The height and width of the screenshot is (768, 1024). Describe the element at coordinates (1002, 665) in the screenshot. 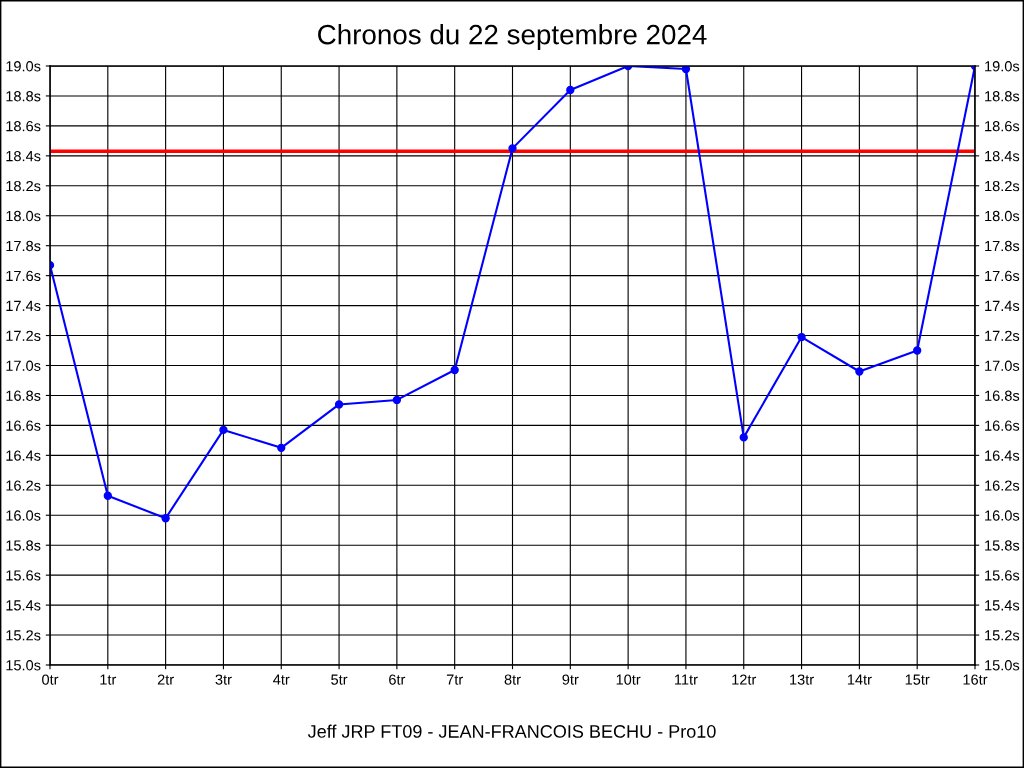

I see `y2-tick-label: 15.0s` at that location.